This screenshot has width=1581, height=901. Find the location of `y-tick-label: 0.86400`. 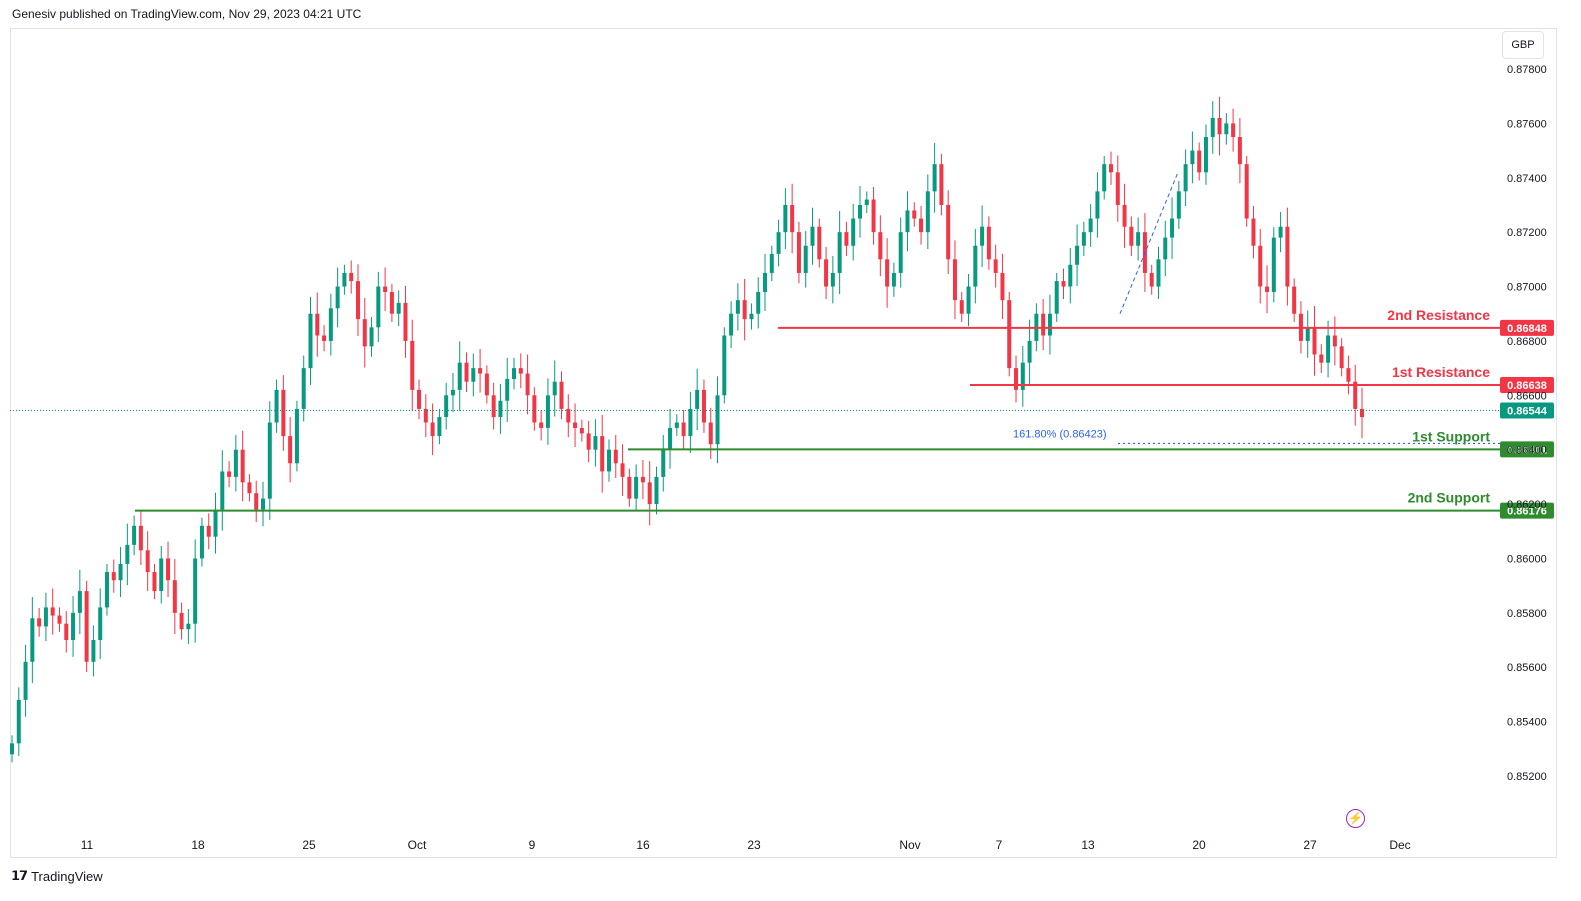

y-tick-label: 0.86400 is located at coordinates (1527, 451).